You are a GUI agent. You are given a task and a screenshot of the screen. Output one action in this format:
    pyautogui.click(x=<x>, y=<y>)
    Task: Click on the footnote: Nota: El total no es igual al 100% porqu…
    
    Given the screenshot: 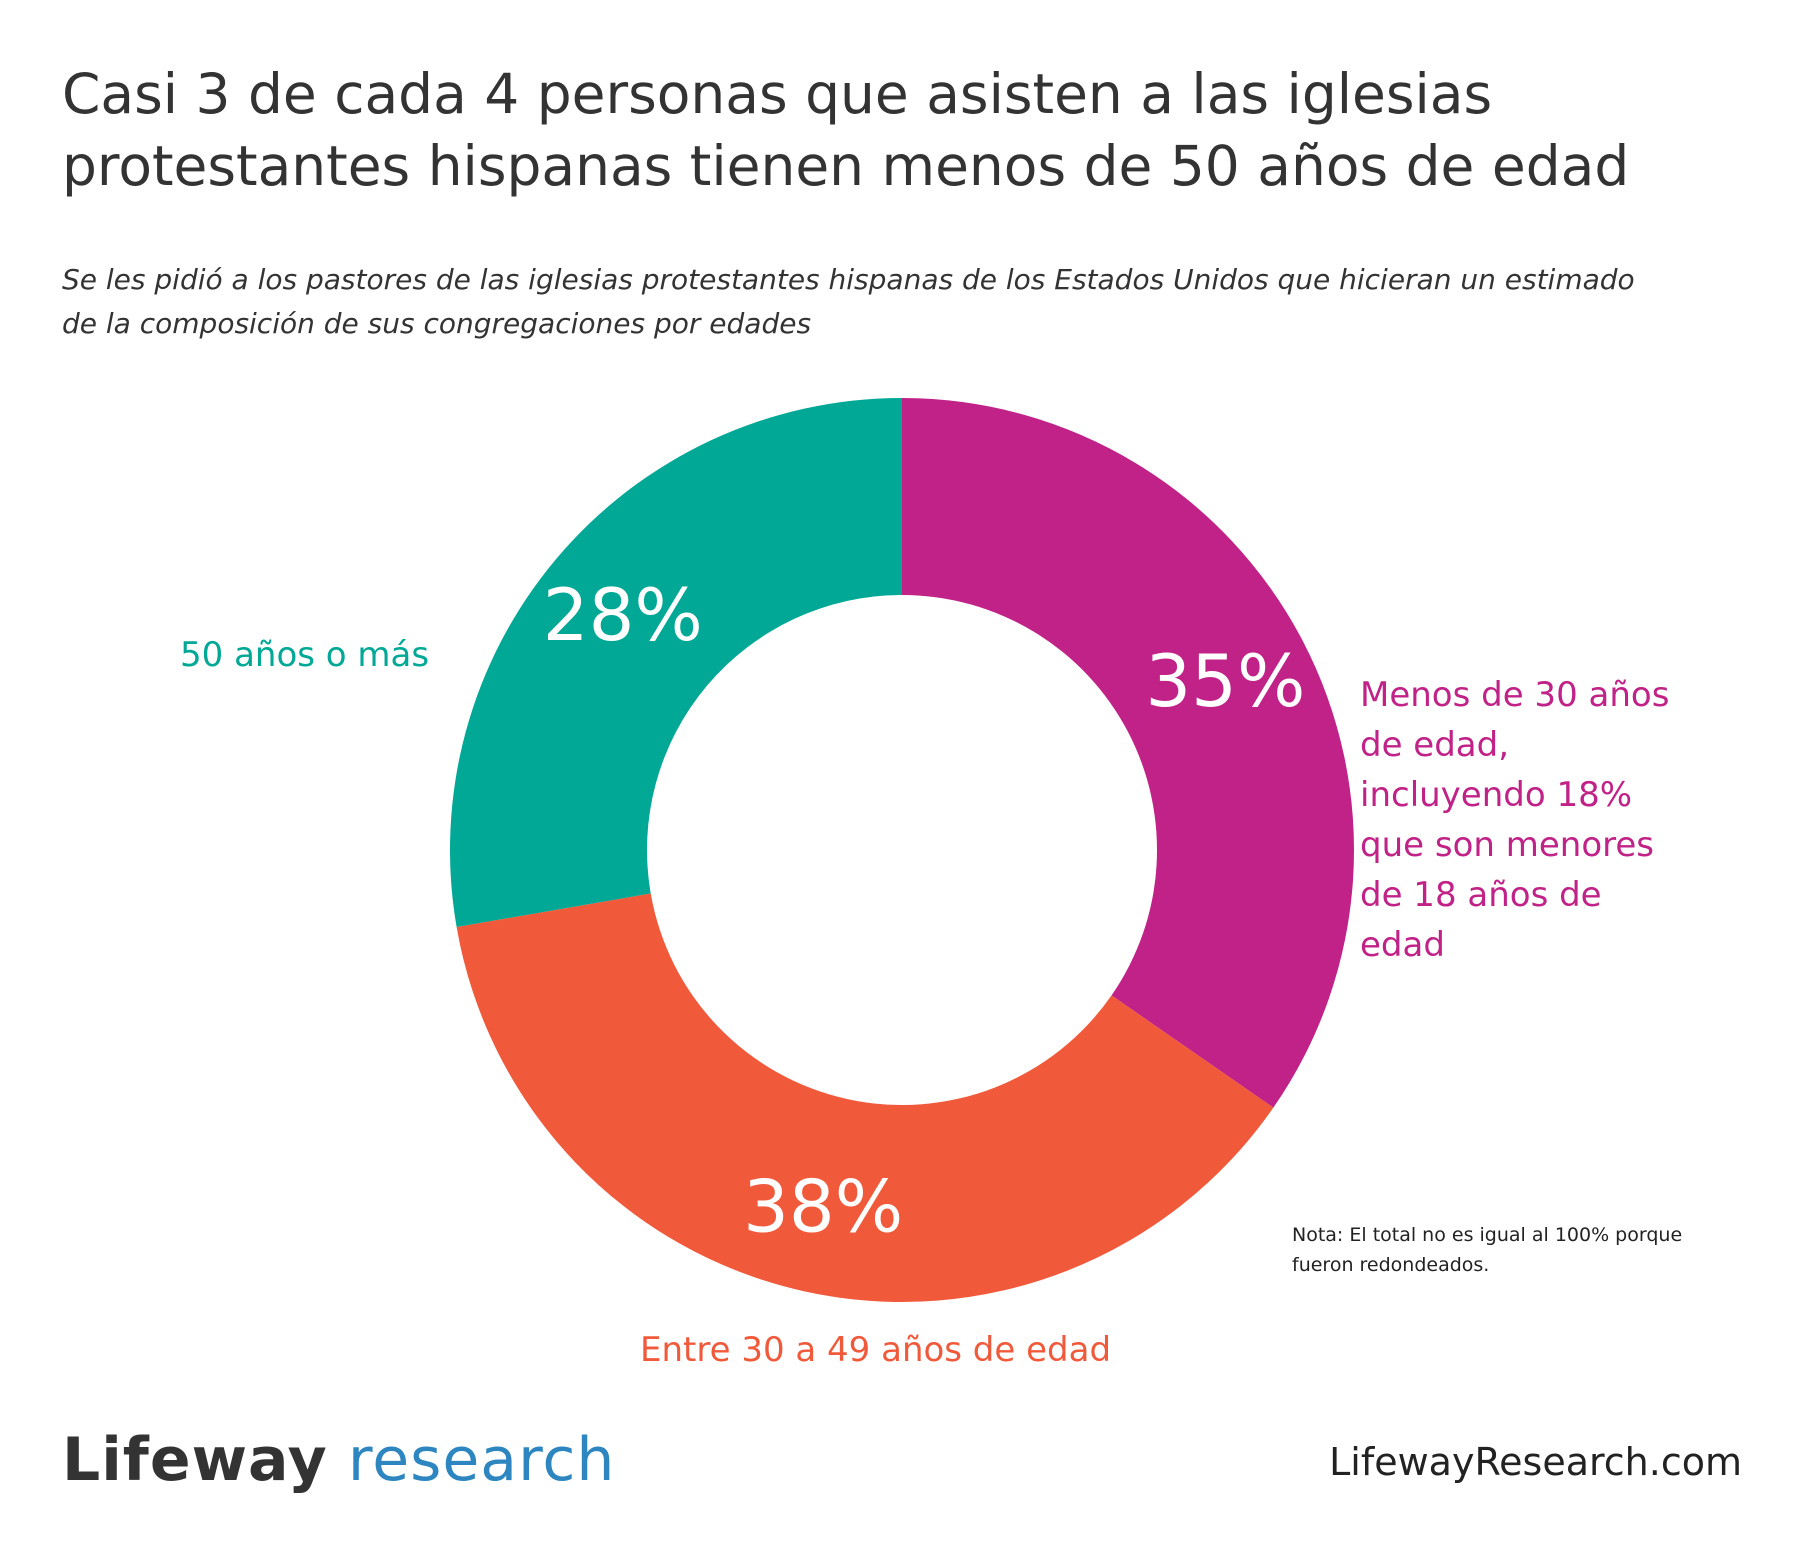 What is the action you would take?
    pyautogui.click(x=1487, y=1250)
    